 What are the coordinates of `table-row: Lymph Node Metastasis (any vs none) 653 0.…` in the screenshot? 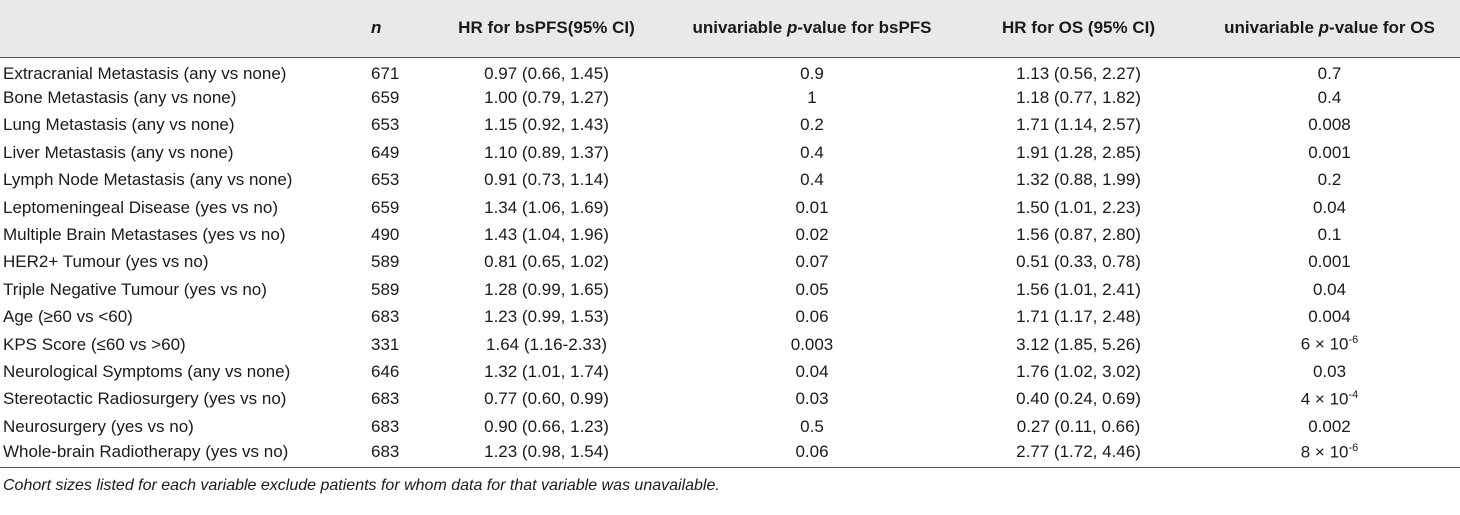 It's located at (730, 180).